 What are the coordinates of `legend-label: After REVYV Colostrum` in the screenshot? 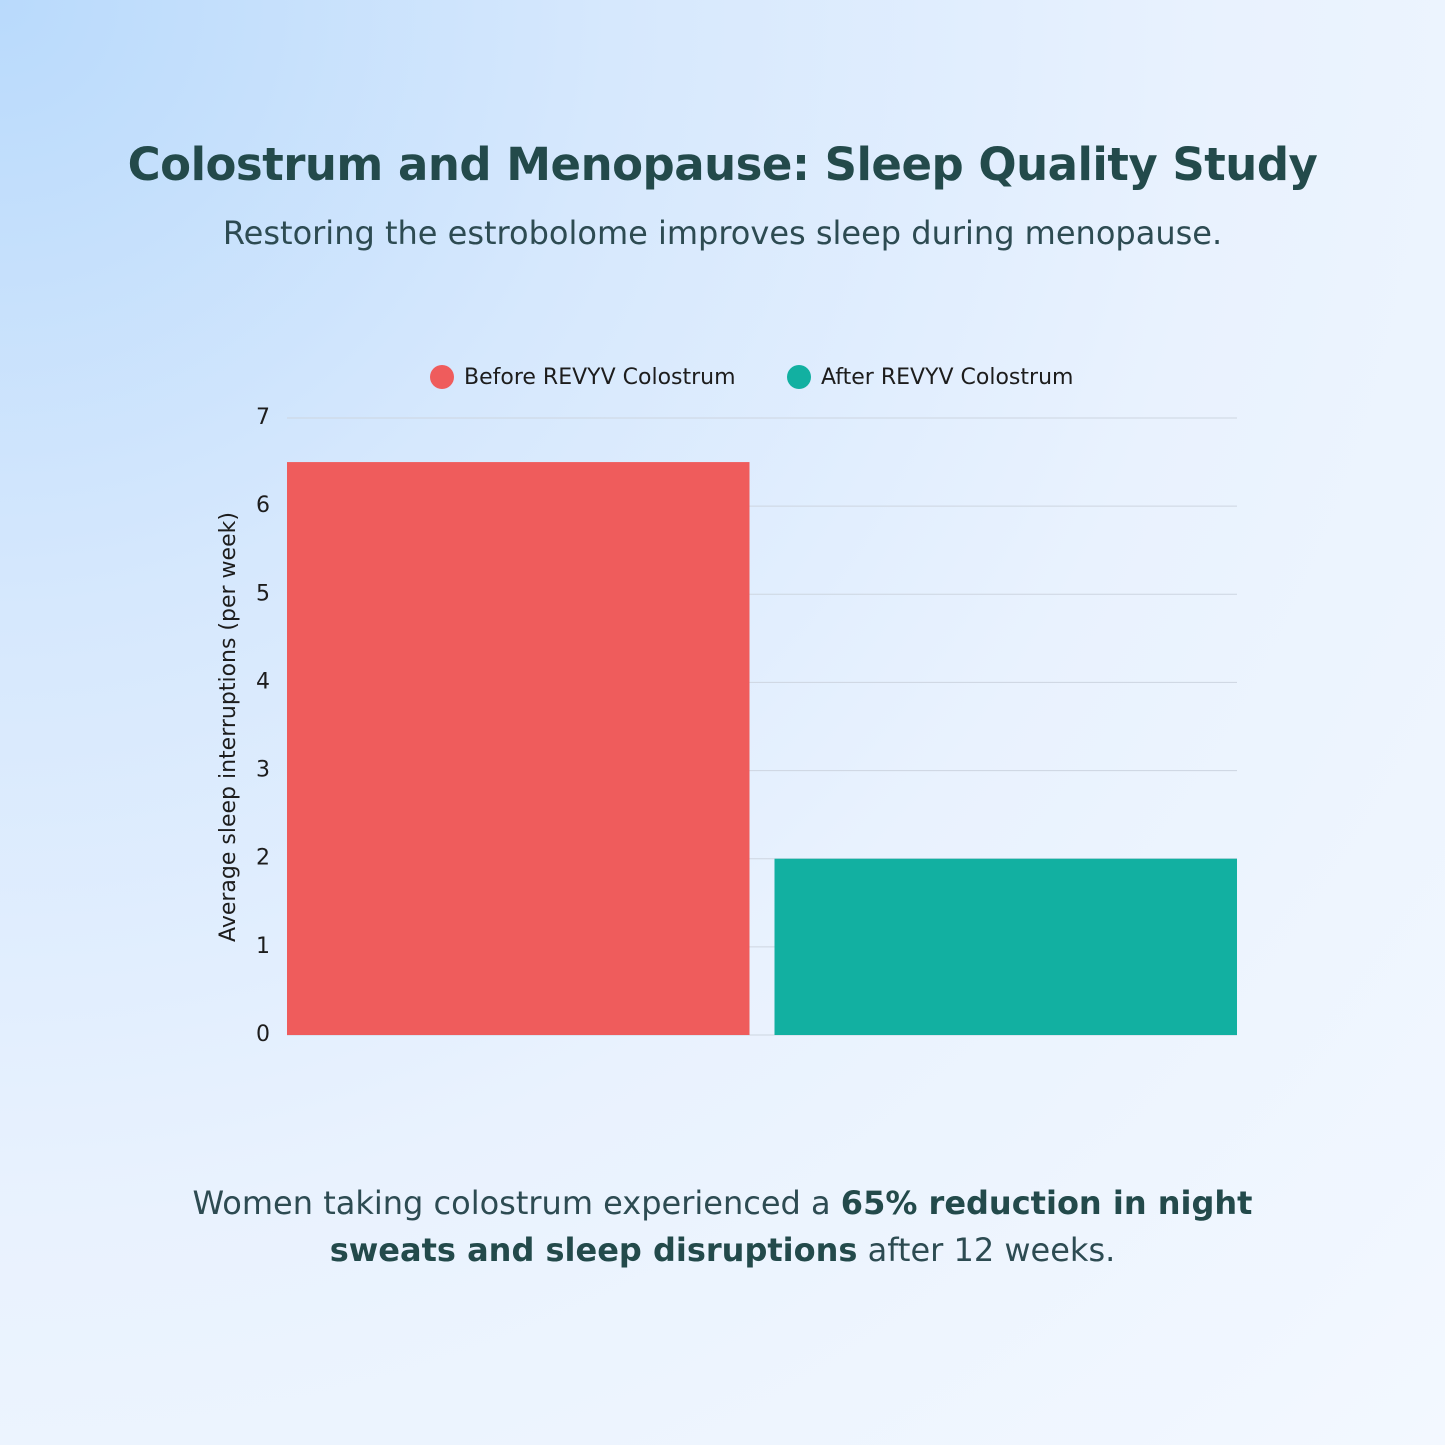 It's located at (947, 377).